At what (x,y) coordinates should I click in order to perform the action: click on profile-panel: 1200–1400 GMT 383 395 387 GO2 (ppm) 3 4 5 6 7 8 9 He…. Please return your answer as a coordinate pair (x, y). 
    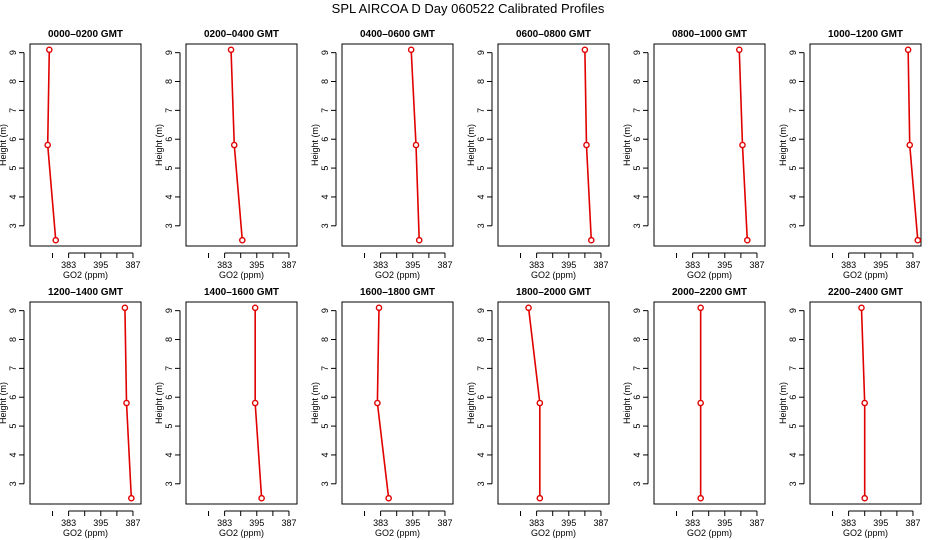
    Looking at the image, I should click on (71, 412).